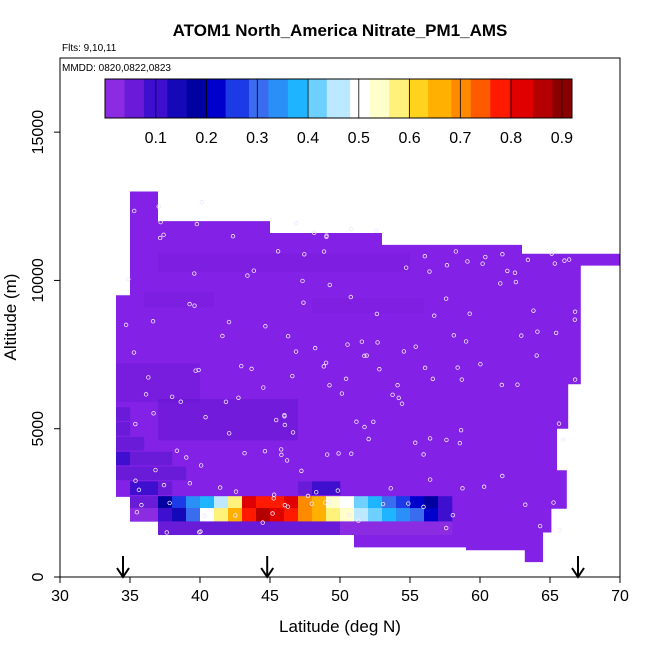 This screenshot has height=650, width=650. Describe the element at coordinates (340, 591) in the screenshot. I see `x-axis-ticks: 30 35 40 45 50 55 60 65 70` at that location.